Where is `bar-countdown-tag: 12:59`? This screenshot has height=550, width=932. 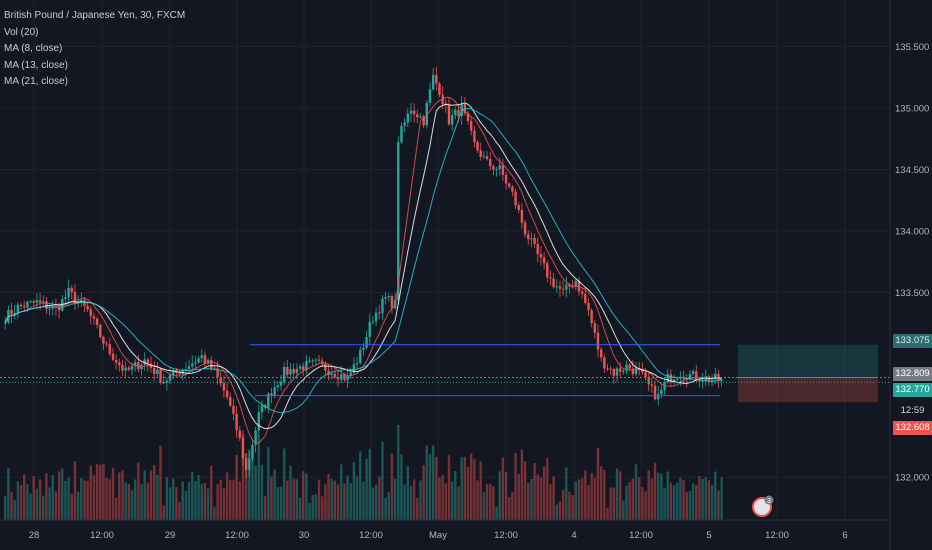 bar-countdown-tag: 12:59 is located at coordinates (912, 411).